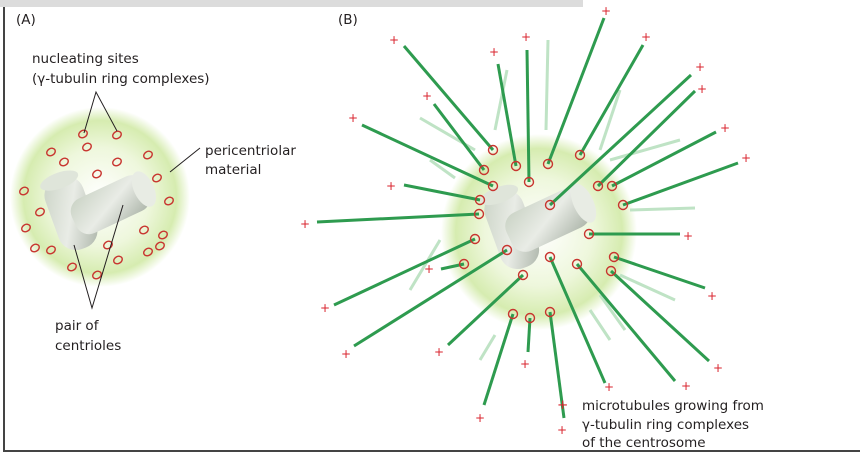 Image resolution: width=860 pixels, height=456 pixels. Describe the element at coordinates (121, 79) in the screenshot. I see `nucleating-sites-label-2: (γ-tubulin ring complexes)` at that location.